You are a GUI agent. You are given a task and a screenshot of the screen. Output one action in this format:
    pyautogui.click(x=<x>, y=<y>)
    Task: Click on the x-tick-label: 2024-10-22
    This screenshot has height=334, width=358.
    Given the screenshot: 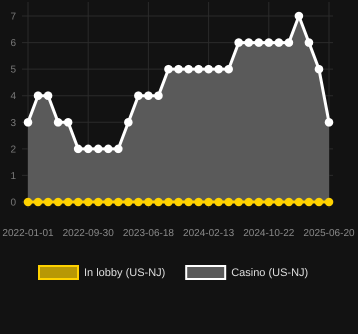 What is the action you would take?
    pyautogui.click(x=269, y=233)
    